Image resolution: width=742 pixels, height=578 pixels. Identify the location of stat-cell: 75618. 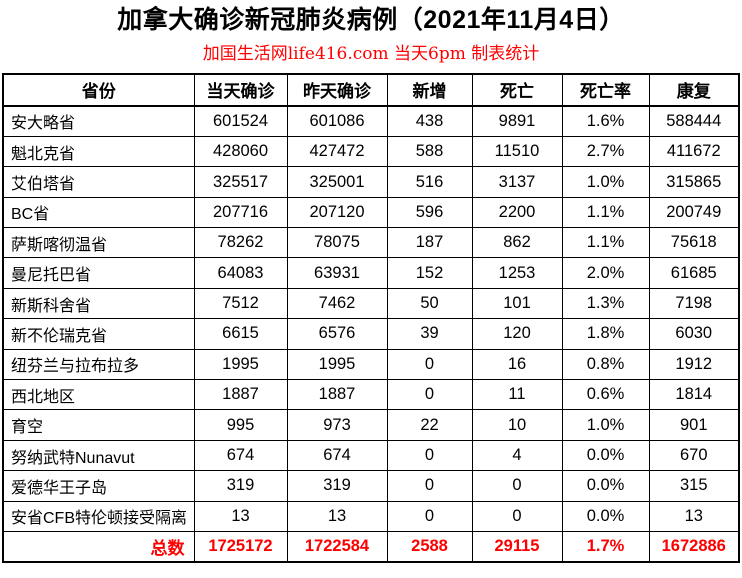
(694, 243).